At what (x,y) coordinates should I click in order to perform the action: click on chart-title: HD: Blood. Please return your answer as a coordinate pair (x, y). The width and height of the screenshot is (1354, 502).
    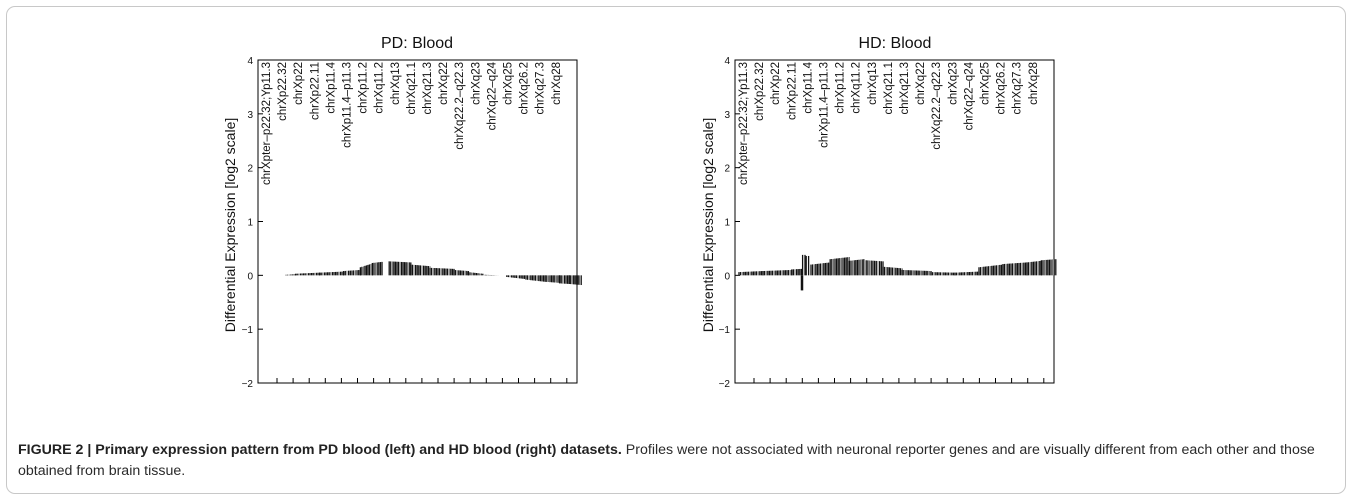
    Looking at the image, I should click on (895, 43).